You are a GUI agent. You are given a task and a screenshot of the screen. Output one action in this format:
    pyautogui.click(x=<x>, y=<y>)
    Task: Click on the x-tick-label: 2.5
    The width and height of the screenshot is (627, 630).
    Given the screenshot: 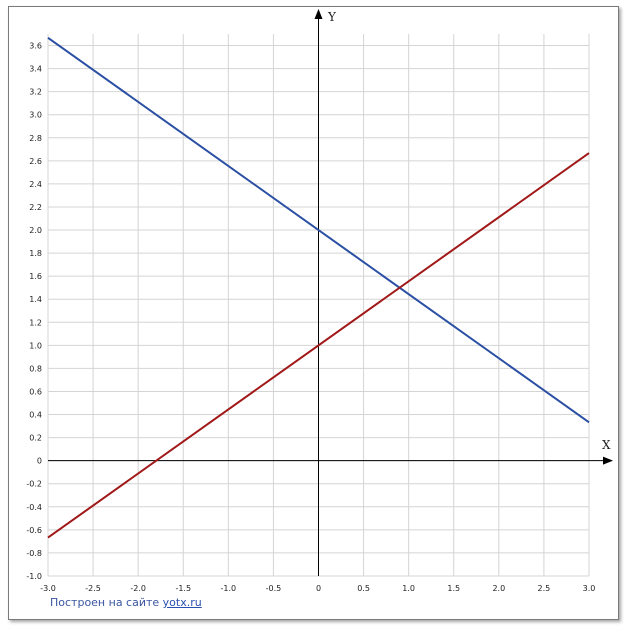 What is the action you would take?
    pyautogui.click(x=544, y=588)
    